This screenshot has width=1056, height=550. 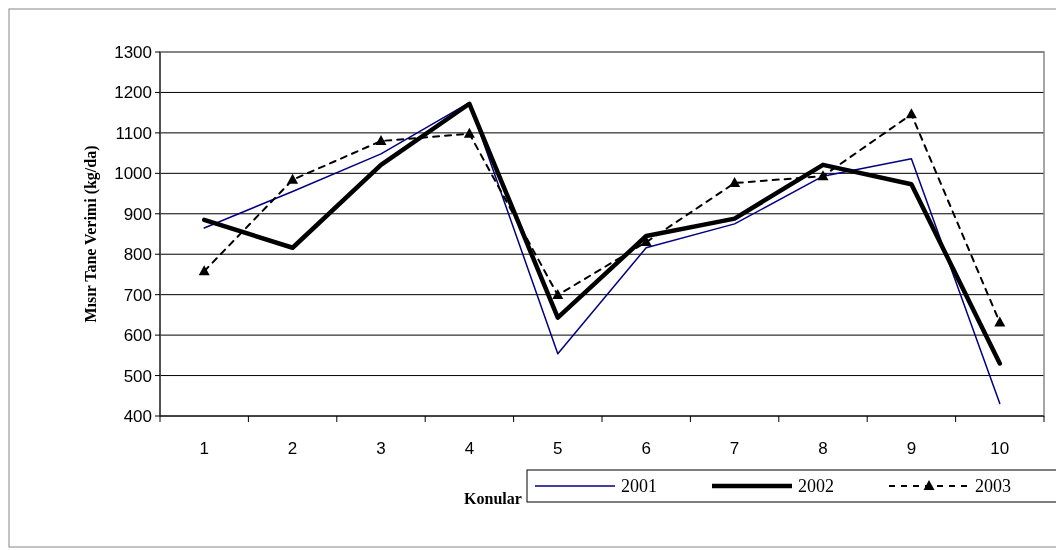 I want to click on legend-label: 2002, so click(x=816, y=486).